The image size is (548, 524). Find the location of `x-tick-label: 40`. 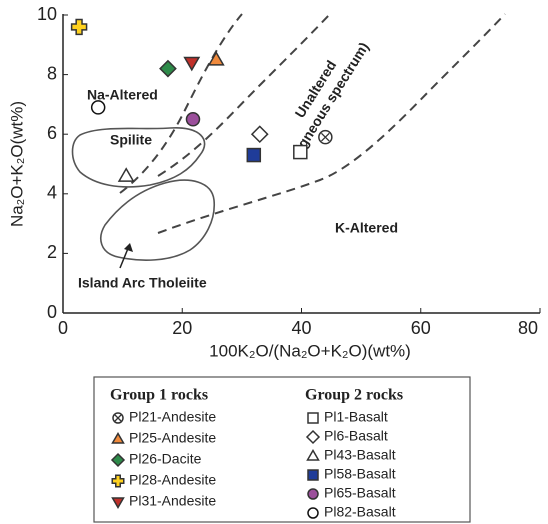

x-tick-label: 40 is located at coordinates (301, 328).